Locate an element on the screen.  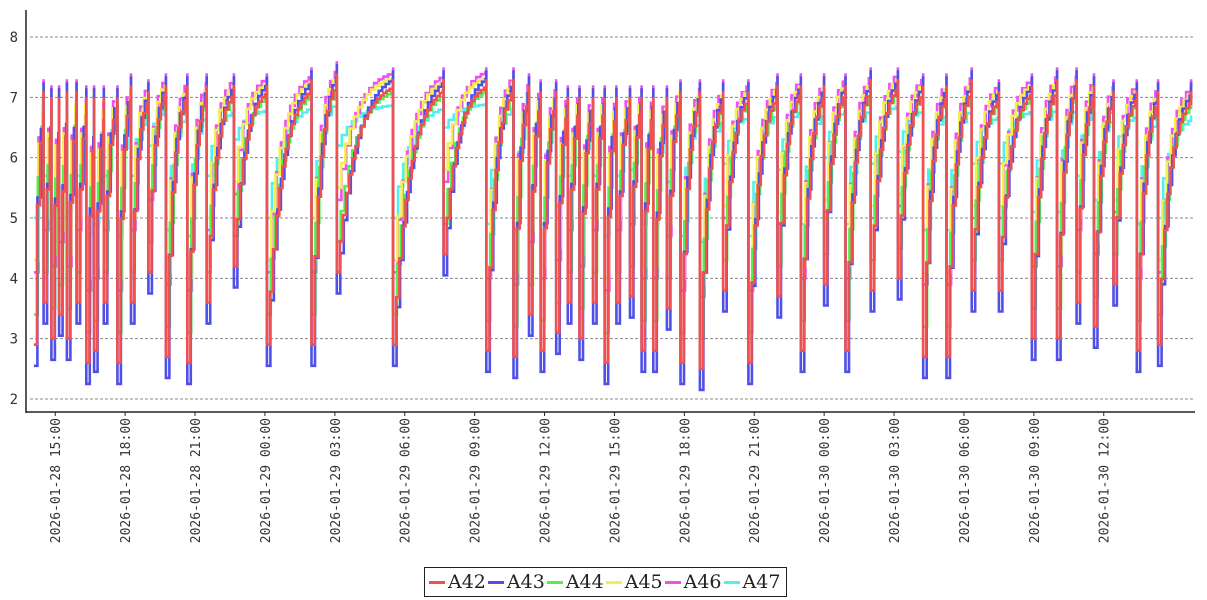
legend-item: A43 is located at coordinates (516, 582).